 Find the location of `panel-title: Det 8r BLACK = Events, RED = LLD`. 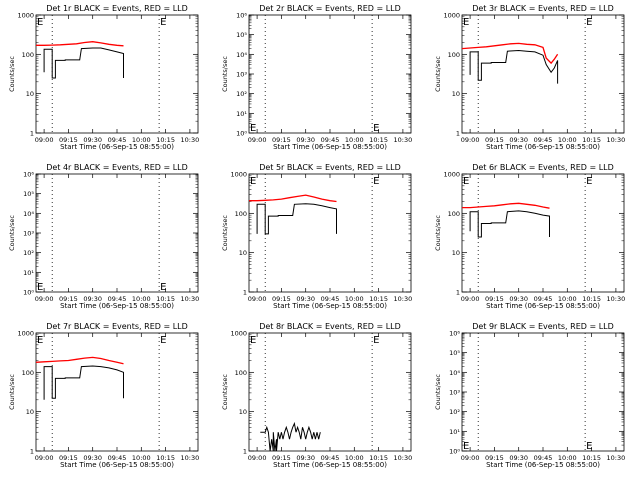

panel-title: Det 8r BLACK = Events, RED = LLD is located at coordinates (330, 326).